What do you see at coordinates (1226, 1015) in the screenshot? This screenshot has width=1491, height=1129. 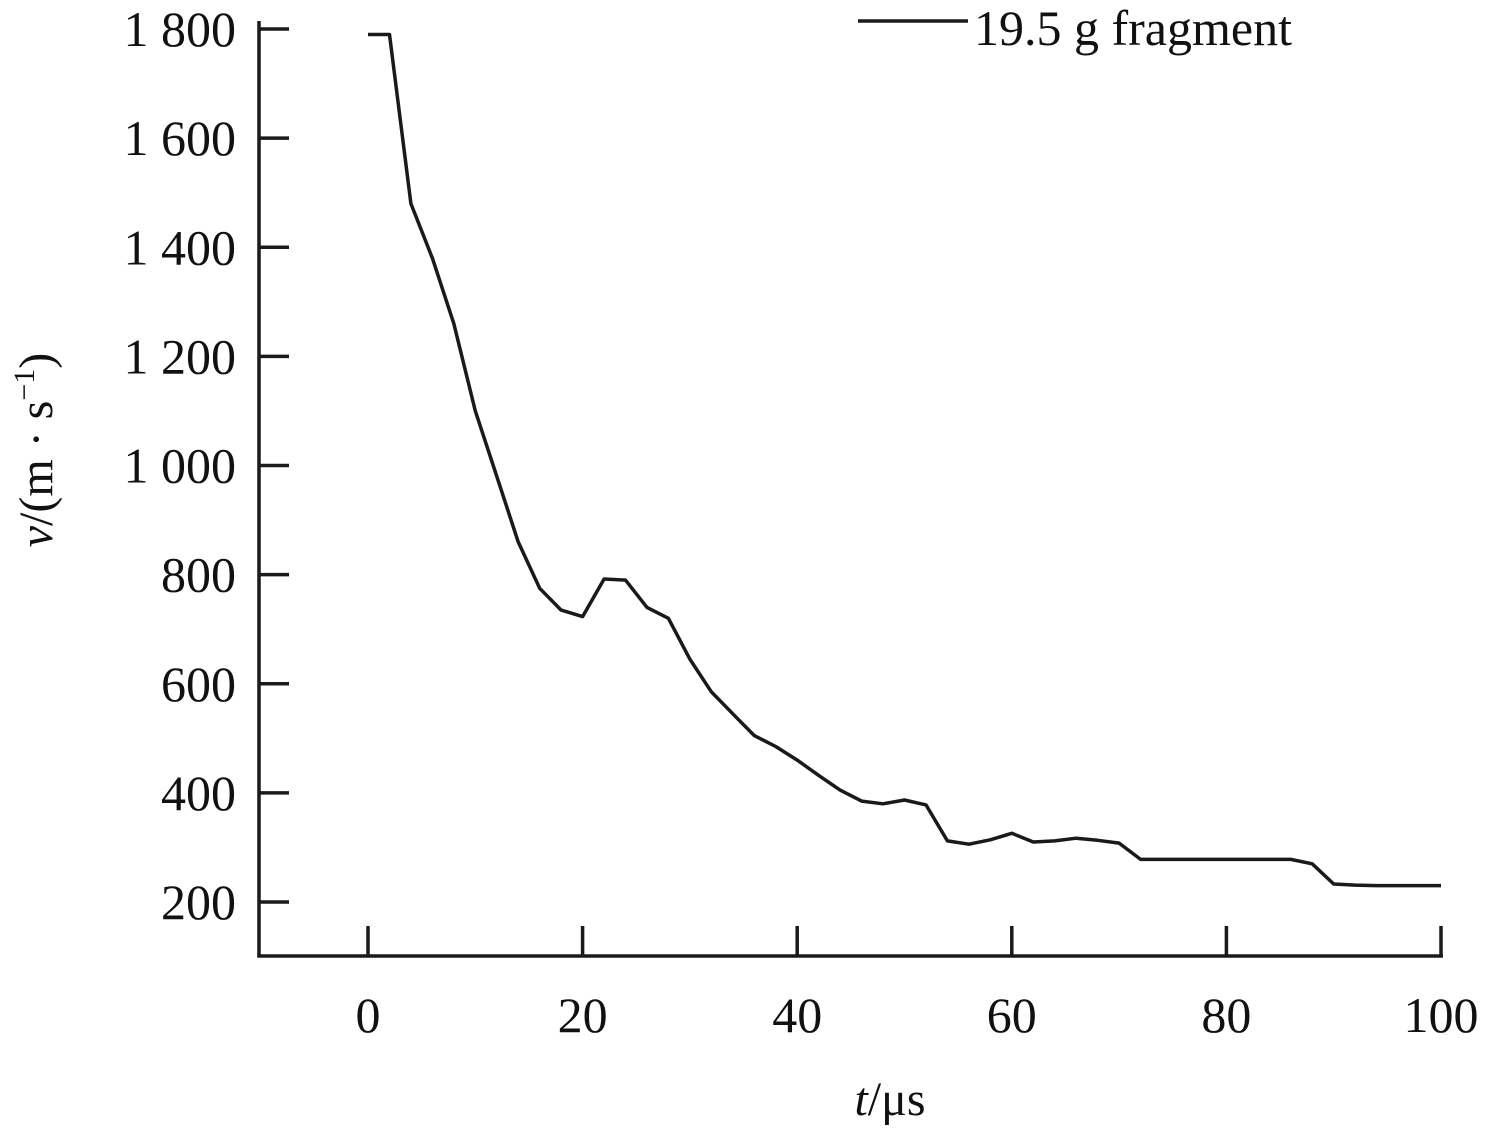 I see `x-tick-label: 80` at bounding box center [1226, 1015].